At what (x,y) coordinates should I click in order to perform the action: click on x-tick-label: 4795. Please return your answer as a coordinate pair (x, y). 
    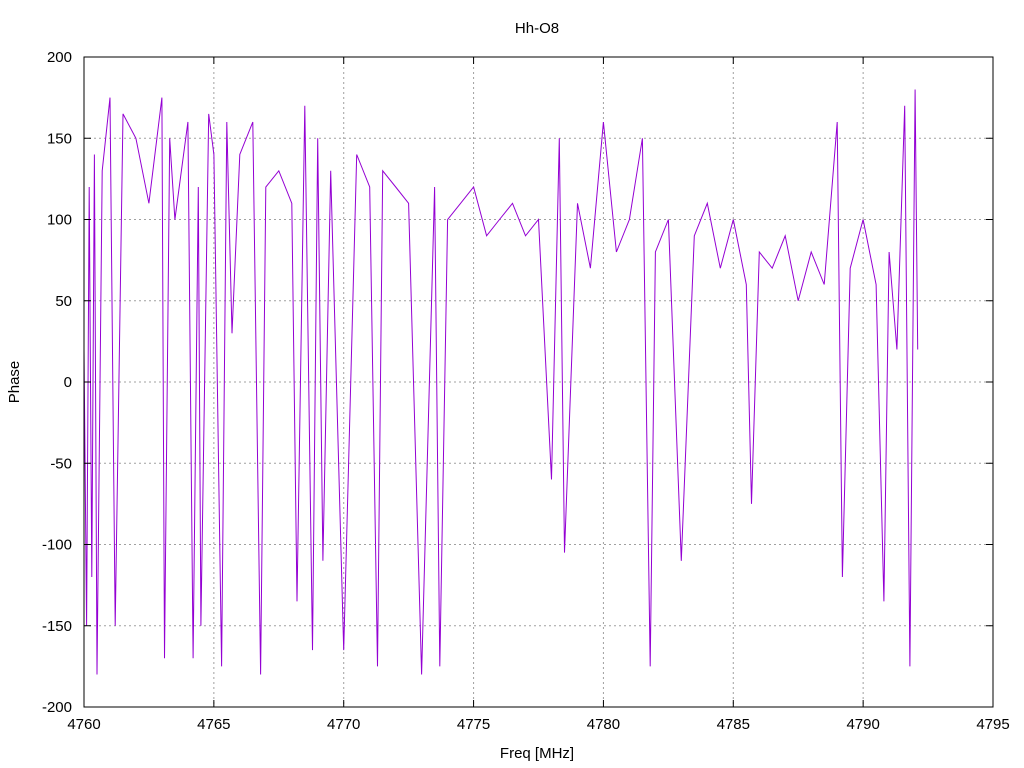
    Looking at the image, I should click on (992, 724).